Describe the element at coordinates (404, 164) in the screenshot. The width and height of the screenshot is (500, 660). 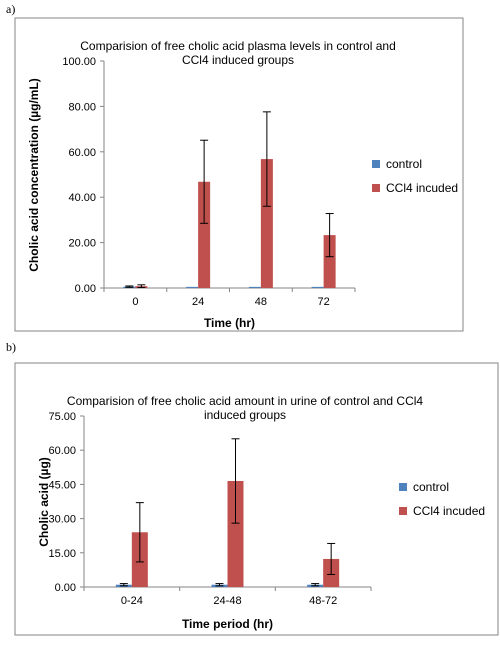
I see `chart1-legend-label-control: control` at that location.